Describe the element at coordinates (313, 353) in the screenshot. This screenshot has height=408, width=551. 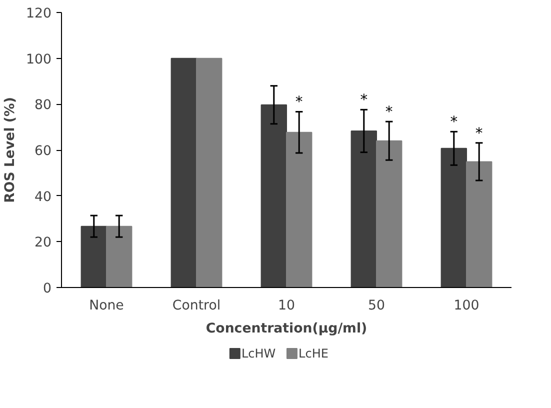
I see `legend-label: LcHE` at that location.